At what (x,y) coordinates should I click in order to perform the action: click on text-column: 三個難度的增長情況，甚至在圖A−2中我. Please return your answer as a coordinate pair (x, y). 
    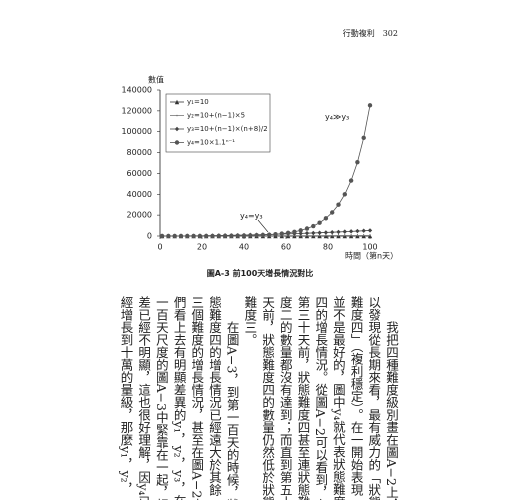
    Looking at the image, I should click on (197, 398).